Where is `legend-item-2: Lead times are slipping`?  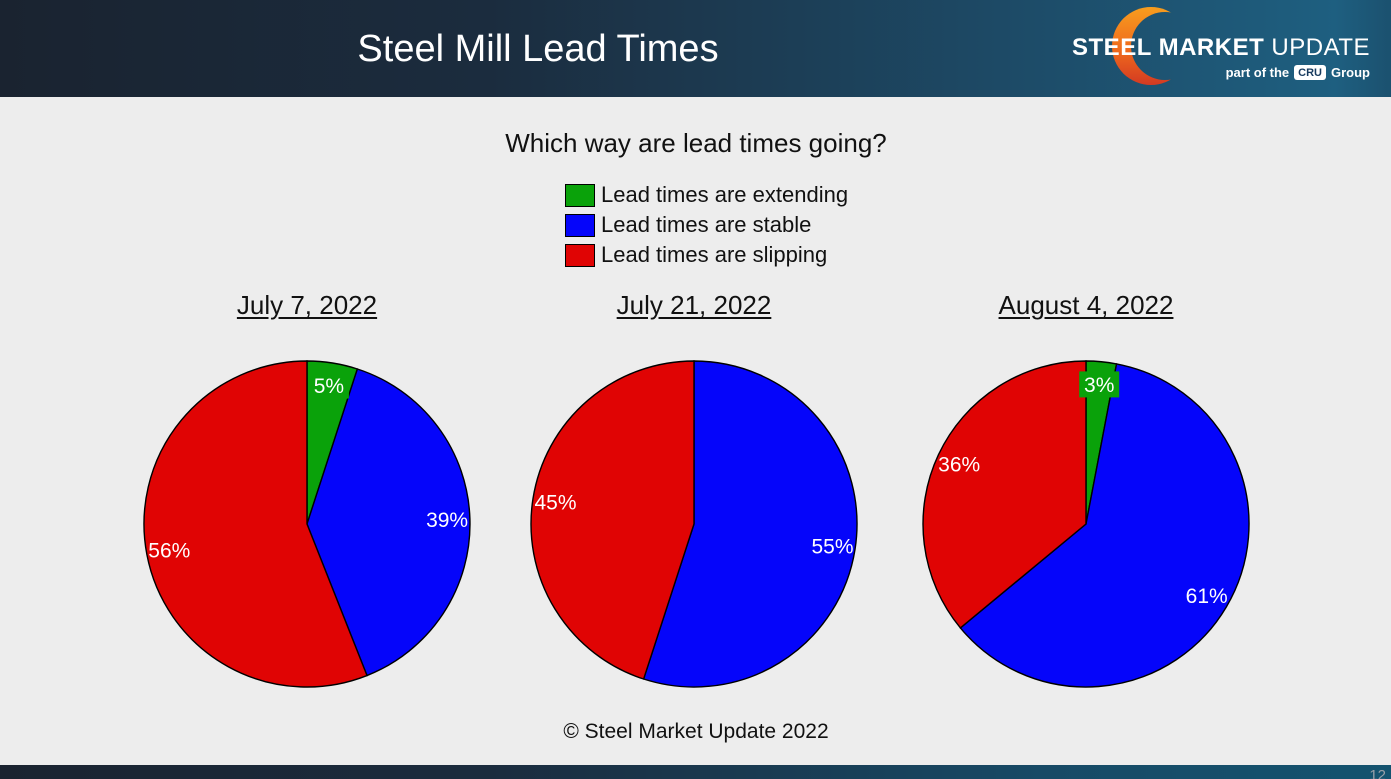
legend-item-2: Lead times are slipping is located at coordinates (706, 254).